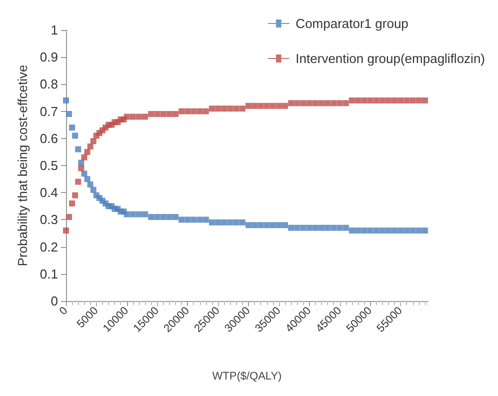 Image resolution: width=498 pixels, height=396 pixels. Describe the element at coordinates (22, 165) in the screenshot. I see `y-axis-title: Probability that being cost-effcetive` at that location.